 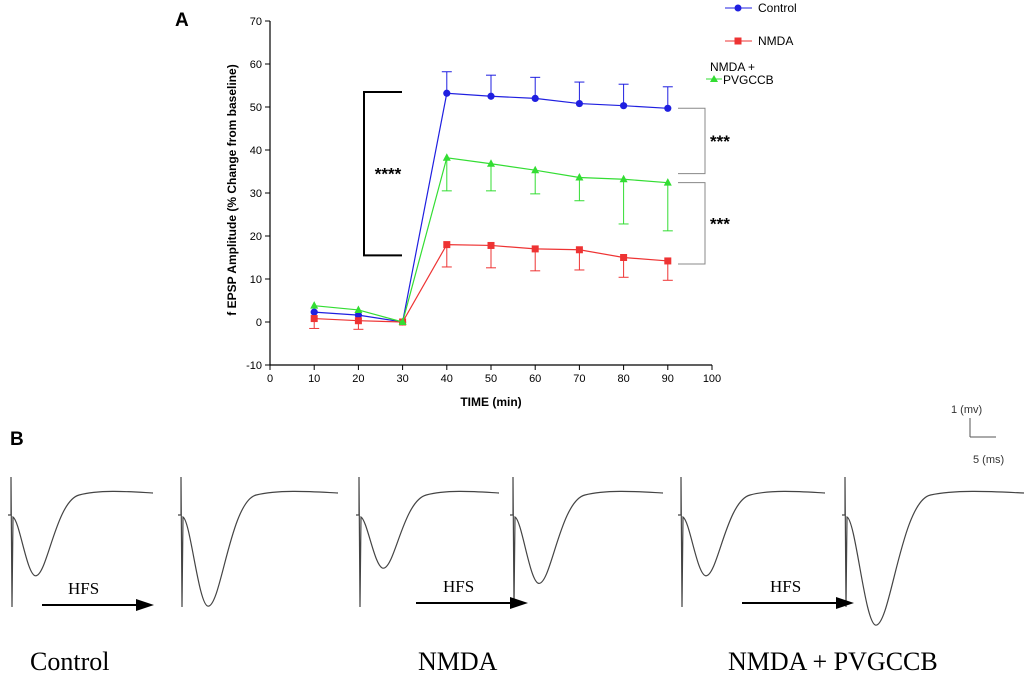 What do you see at coordinates (69, 660) in the screenshot?
I see `condition-label-control: Control` at bounding box center [69, 660].